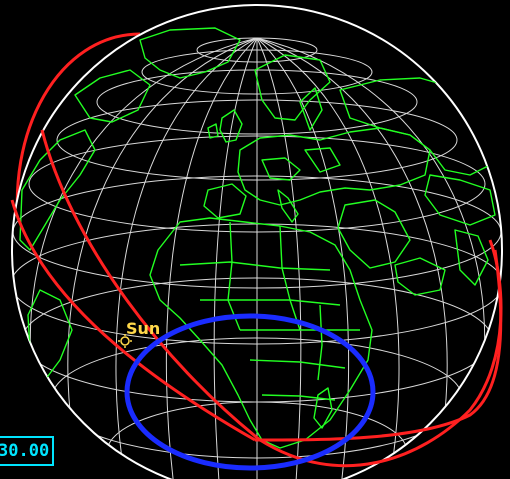  Describe the element at coordinates (143, 328) in the screenshot. I see `sun-label: Sun` at that location.